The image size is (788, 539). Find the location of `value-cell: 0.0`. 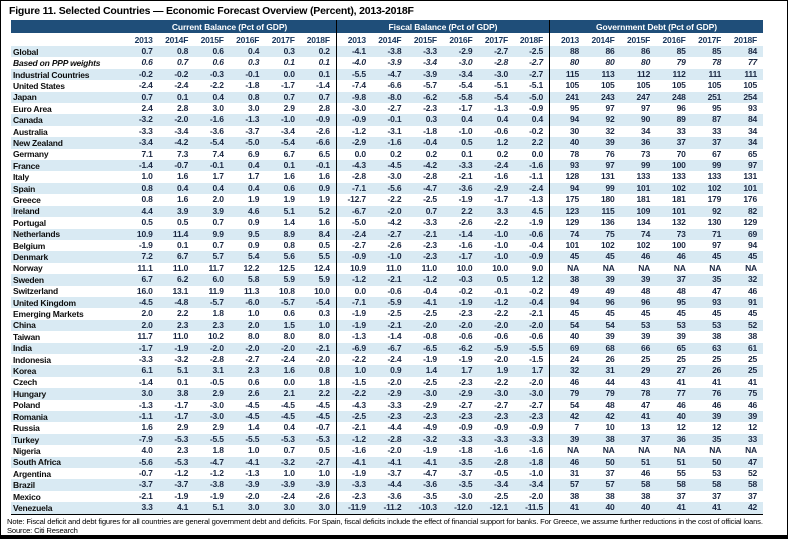

value-cell: 0.0 is located at coordinates (353, 291).